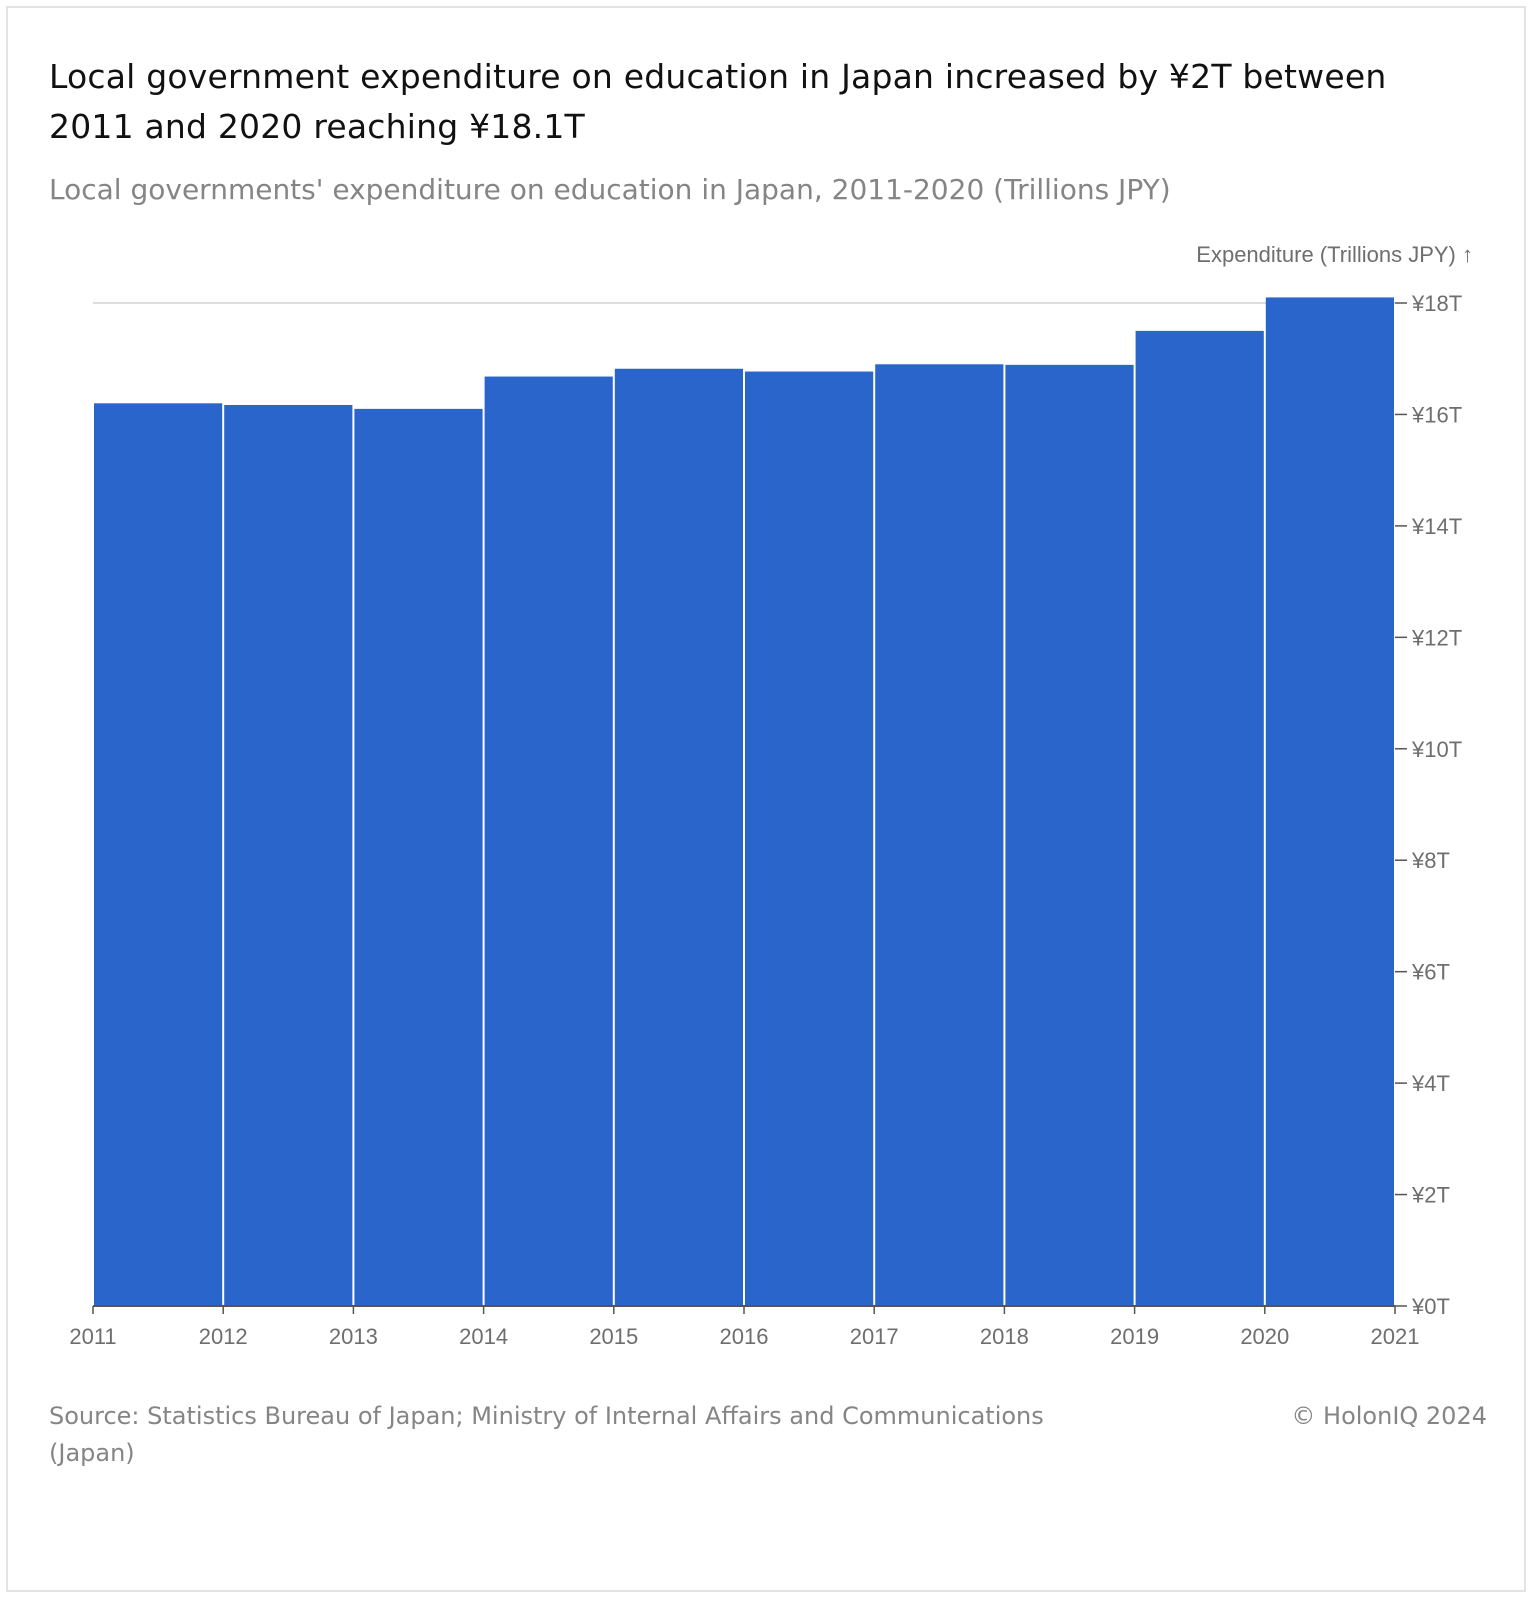 The height and width of the screenshot is (1600, 1535). What do you see at coordinates (744, 1336) in the screenshot?
I see `x-tick-label-2016: 2016` at bounding box center [744, 1336].